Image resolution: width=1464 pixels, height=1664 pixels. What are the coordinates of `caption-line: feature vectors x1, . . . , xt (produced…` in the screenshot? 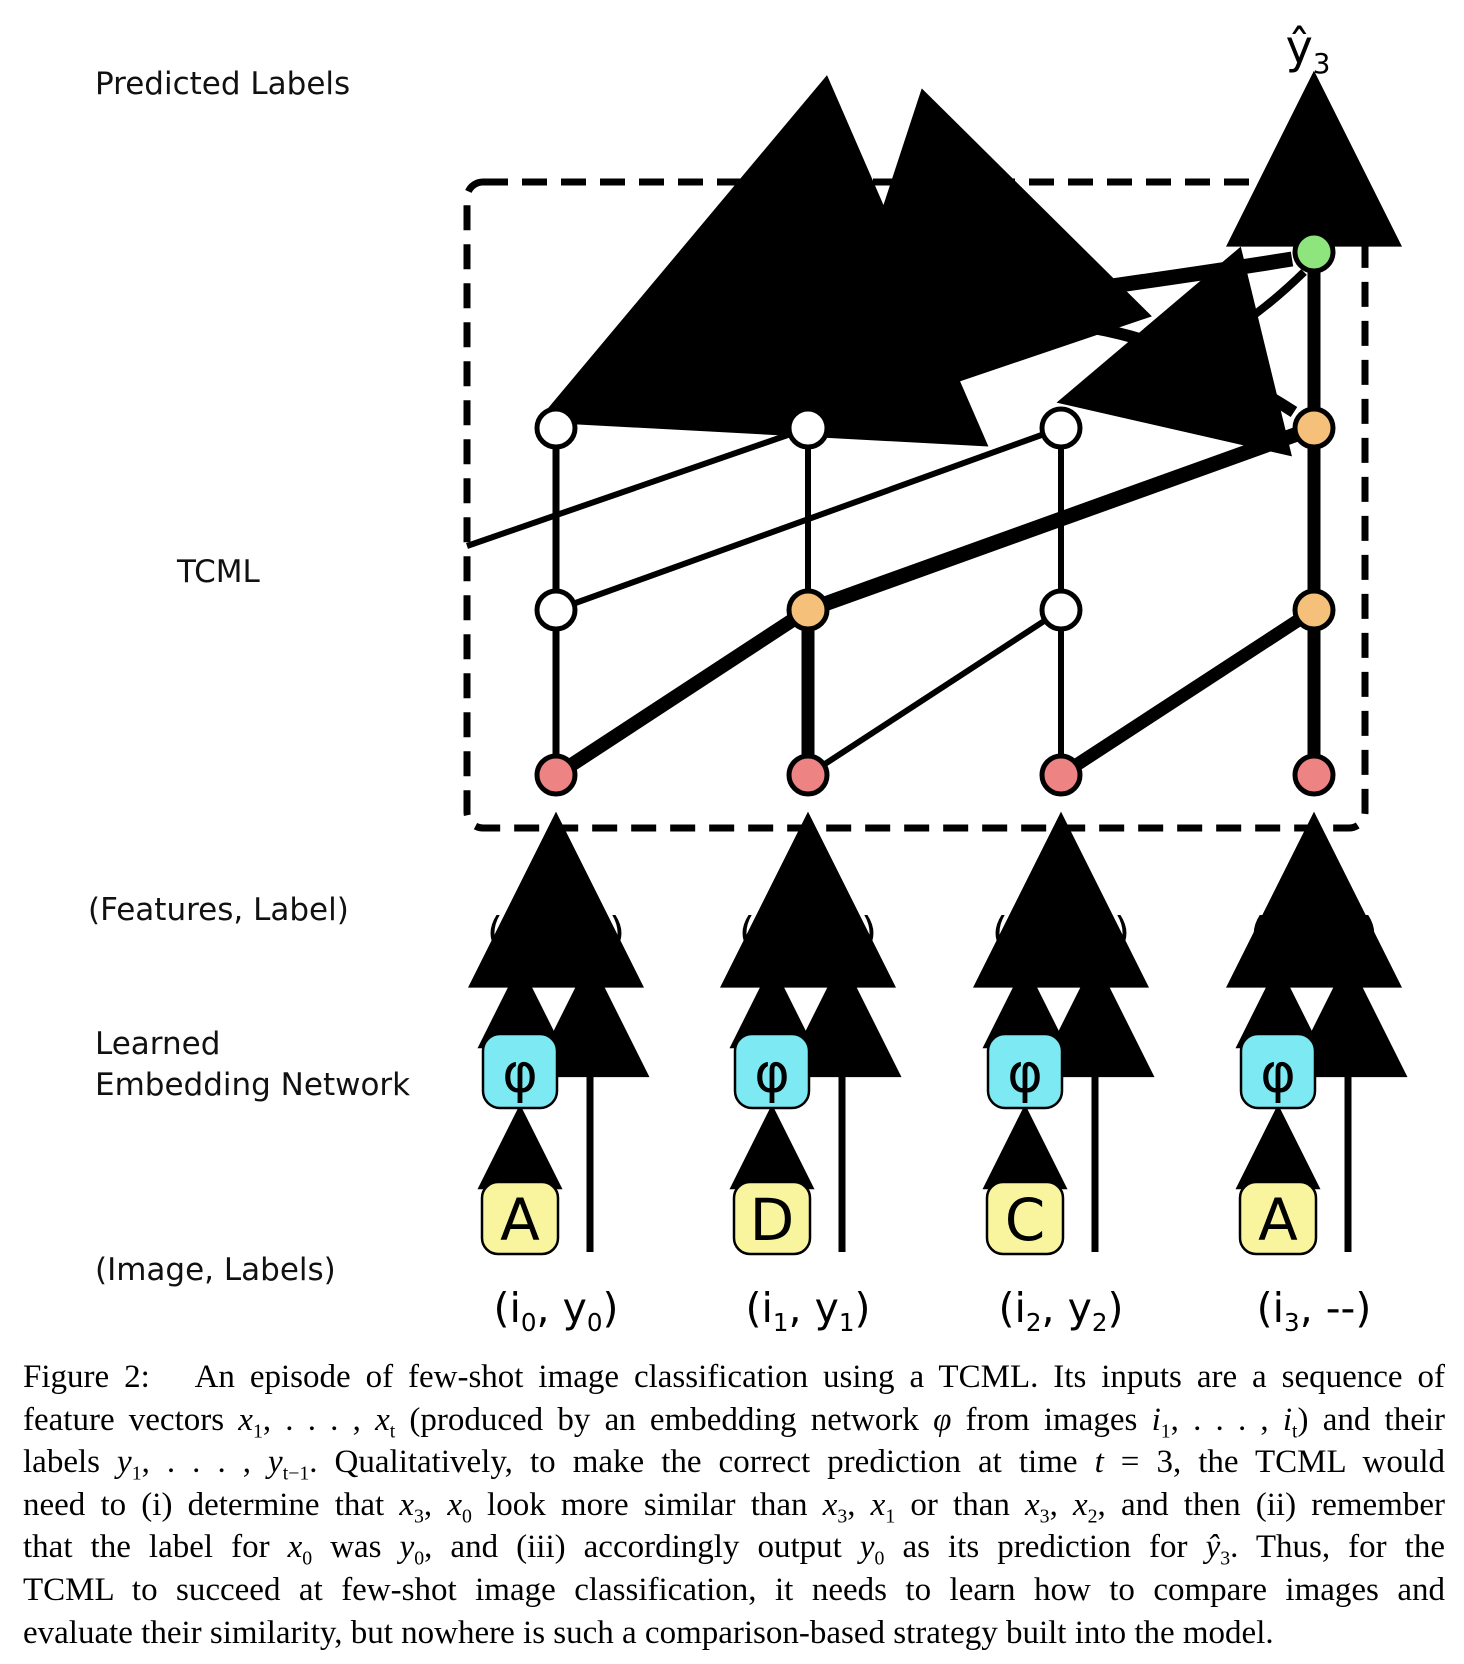 It's located at (734, 1422).